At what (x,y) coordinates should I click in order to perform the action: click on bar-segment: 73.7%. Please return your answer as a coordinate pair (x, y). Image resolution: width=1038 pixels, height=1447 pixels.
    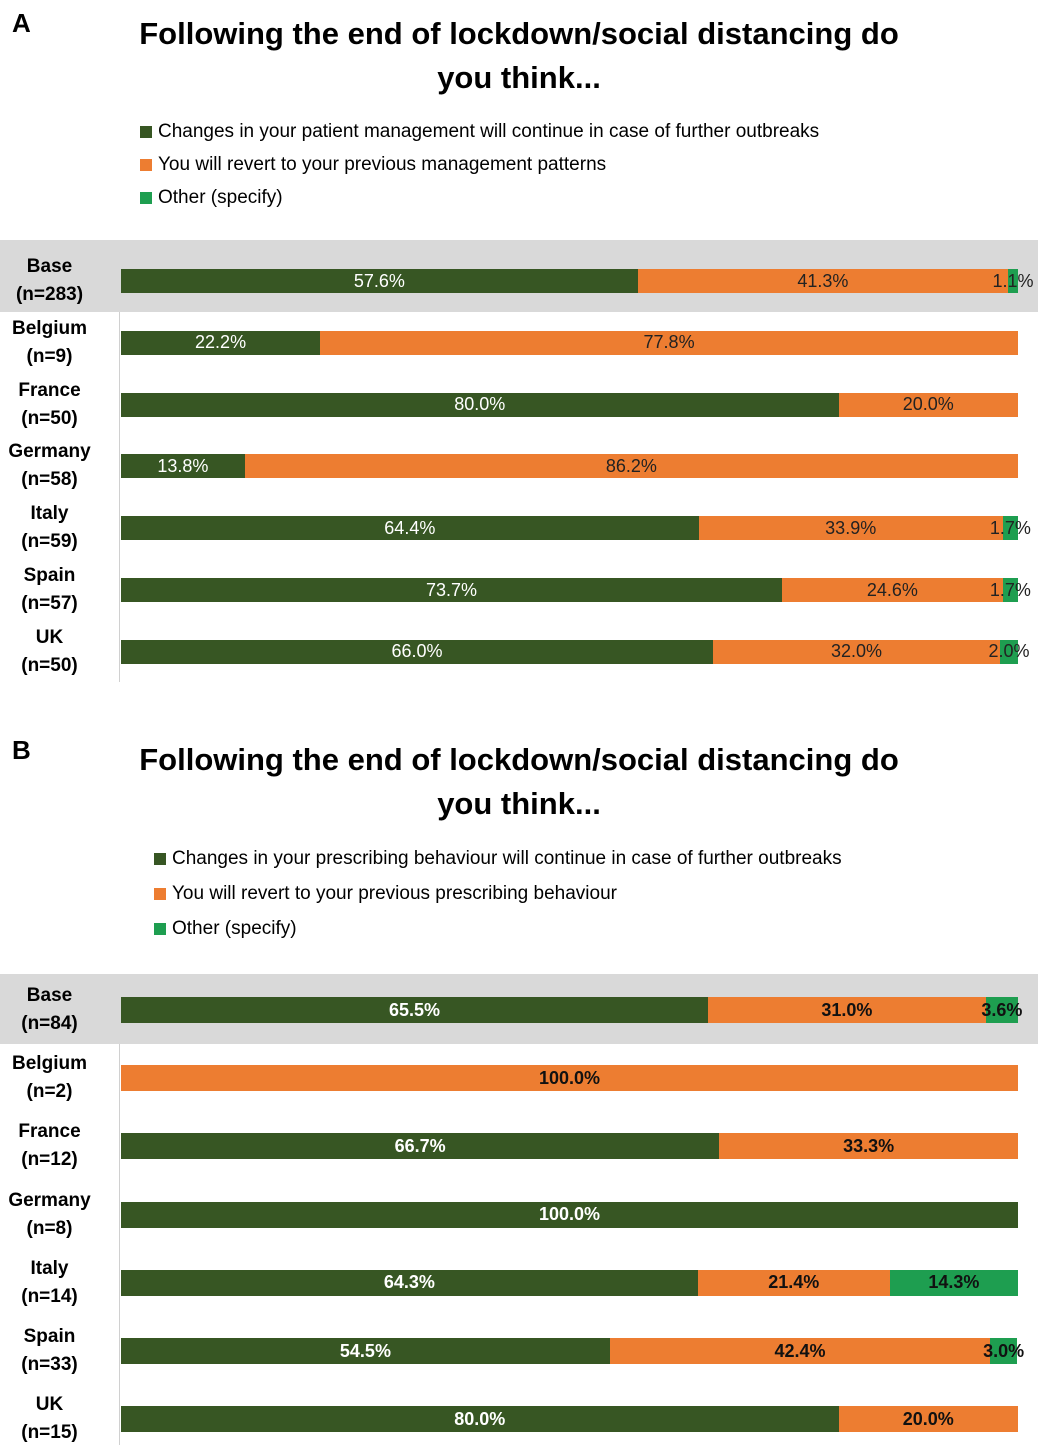
    Looking at the image, I should click on (452, 590).